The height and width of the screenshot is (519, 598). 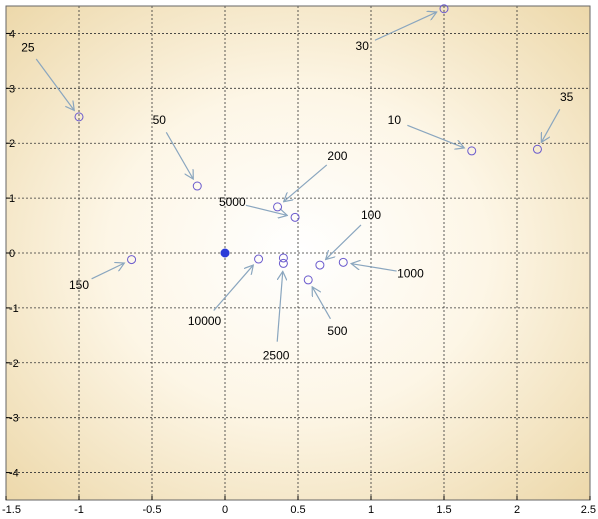 I want to click on point-unlabeled, so click(x=283, y=258).